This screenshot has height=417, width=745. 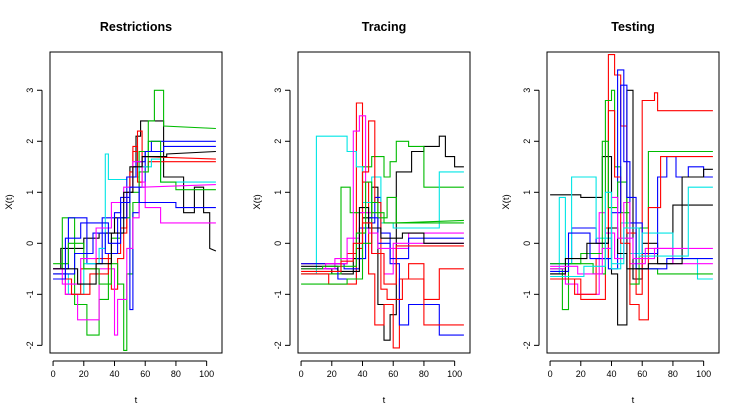 What do you see at coordinates (633, 27) in the screenshot?
I see `panel-title: Testing` at bounding box center [633, 27].